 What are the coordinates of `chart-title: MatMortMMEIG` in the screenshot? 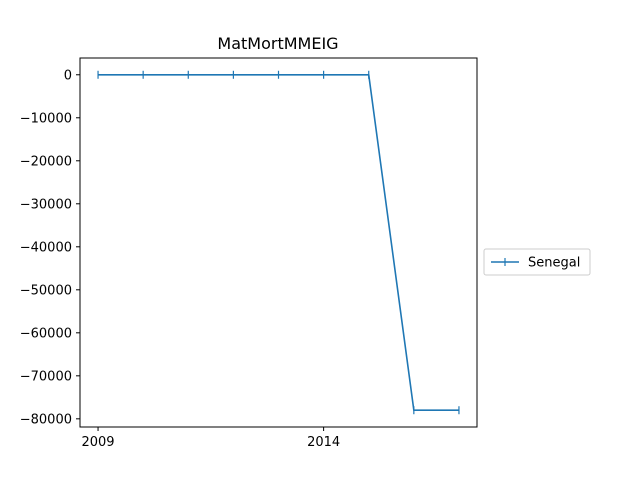 It's located at (277, 43).